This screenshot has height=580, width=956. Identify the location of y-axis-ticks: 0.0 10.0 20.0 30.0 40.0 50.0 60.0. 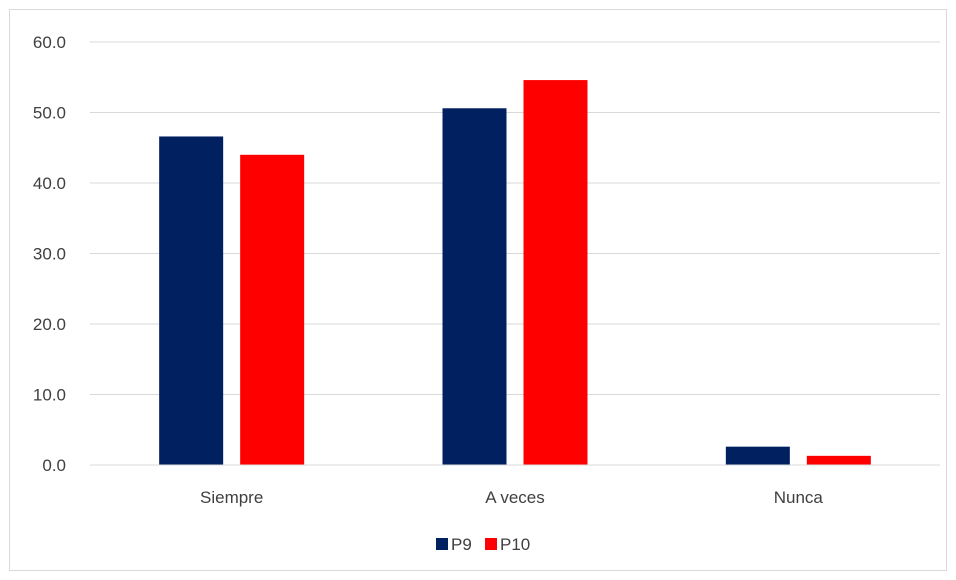
(49, 254).